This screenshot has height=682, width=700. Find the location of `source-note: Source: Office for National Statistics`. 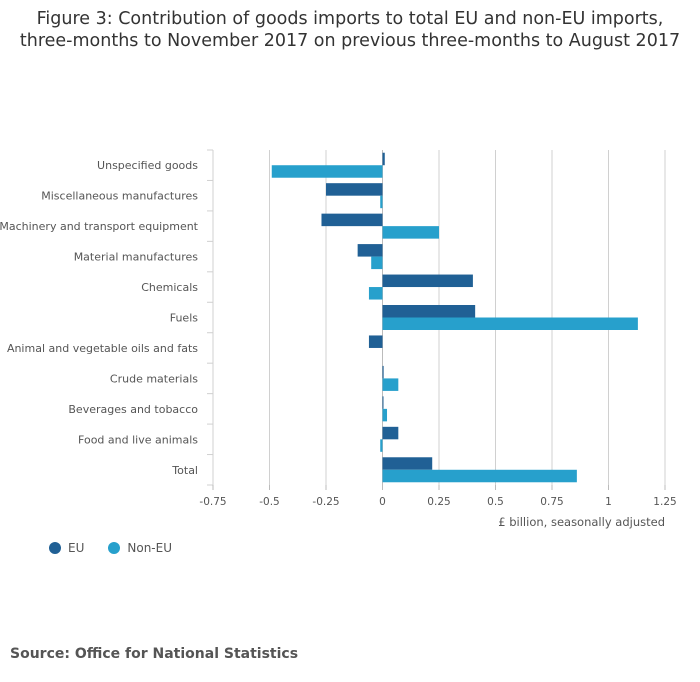

source-note: Source: Office for National Statistics is located at coordinates (154, 654).